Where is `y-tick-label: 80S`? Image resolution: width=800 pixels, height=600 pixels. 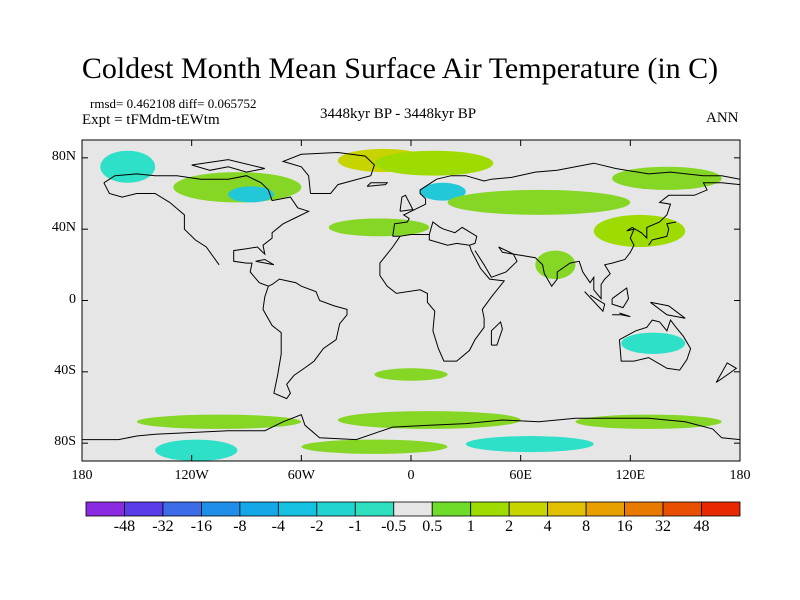 y-tick-label: 80S is located at coordinates (65, 442).